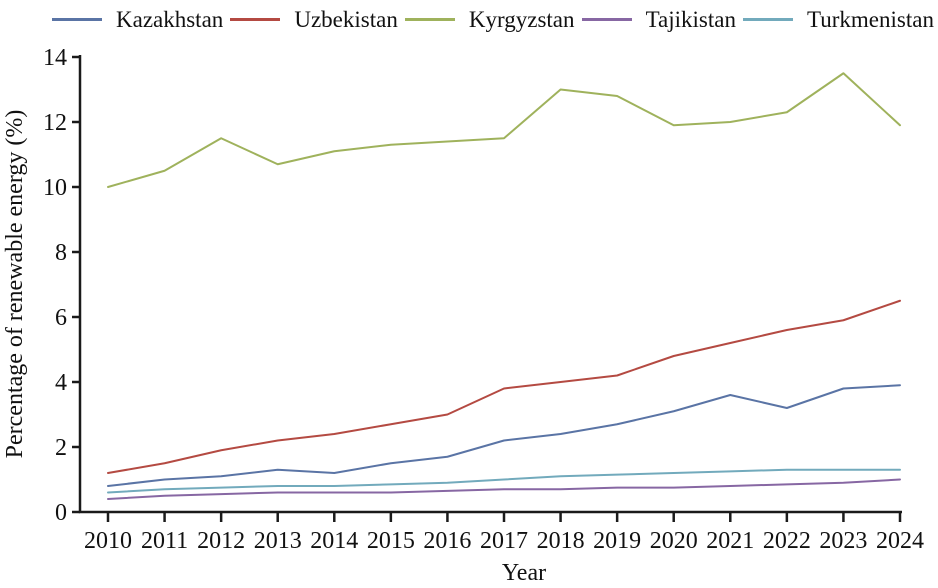  Describe the element at coordinates (730, 541) in the screenshot. I see `x-tick-label: 2021` at that location.